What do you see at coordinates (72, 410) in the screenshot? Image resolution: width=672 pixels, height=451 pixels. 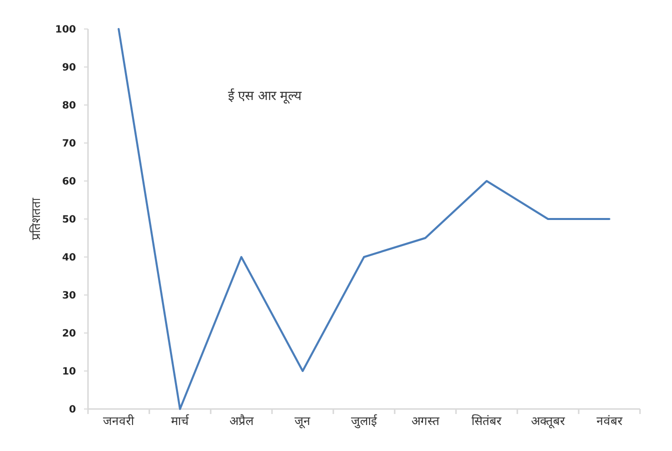 I see `y-tick-label: 0` at bounding box center [72, 410].